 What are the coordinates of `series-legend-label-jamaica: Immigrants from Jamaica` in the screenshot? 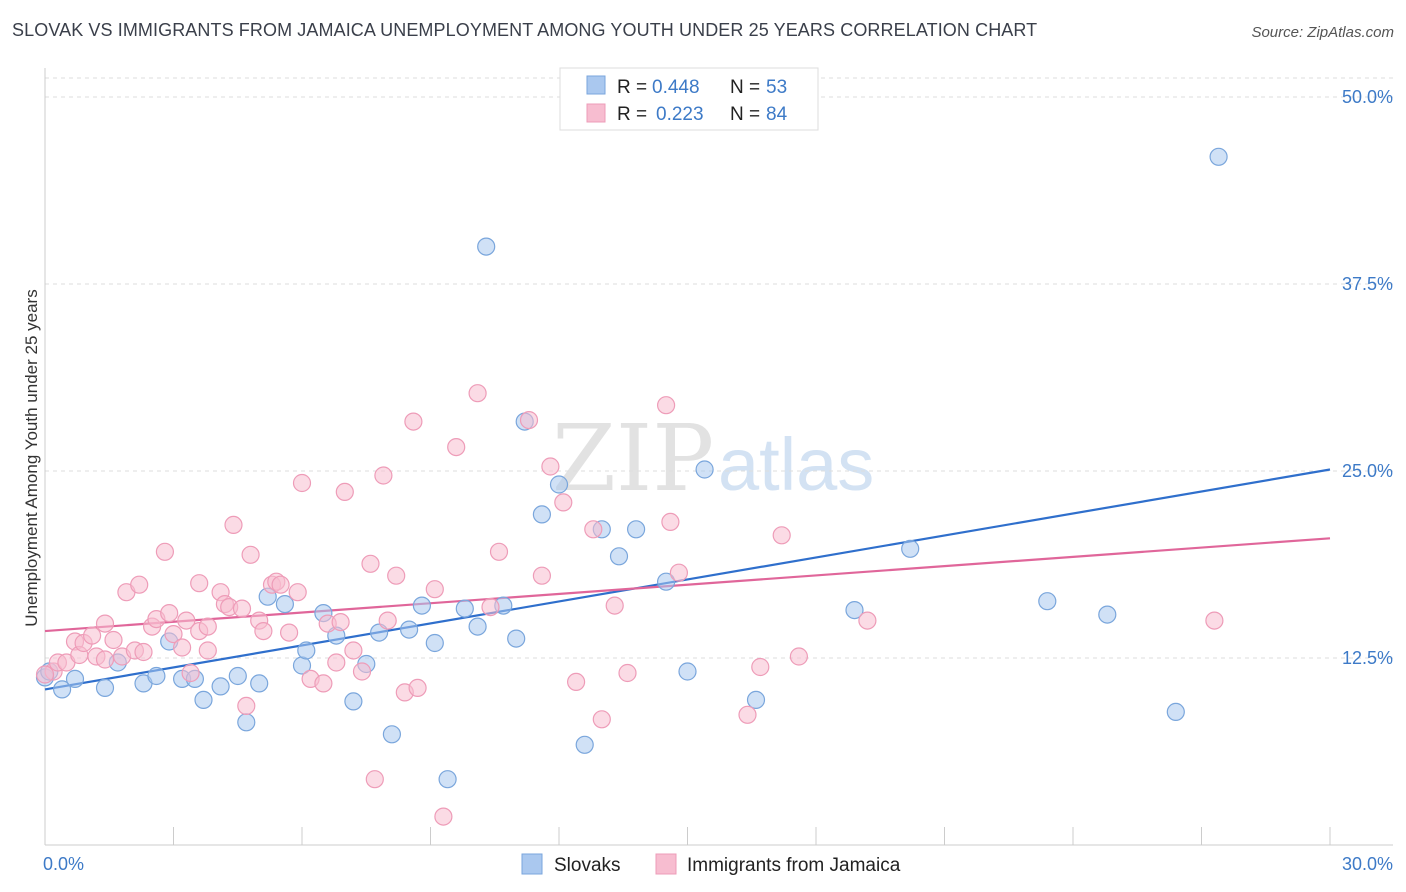 It's located at (794, 865).